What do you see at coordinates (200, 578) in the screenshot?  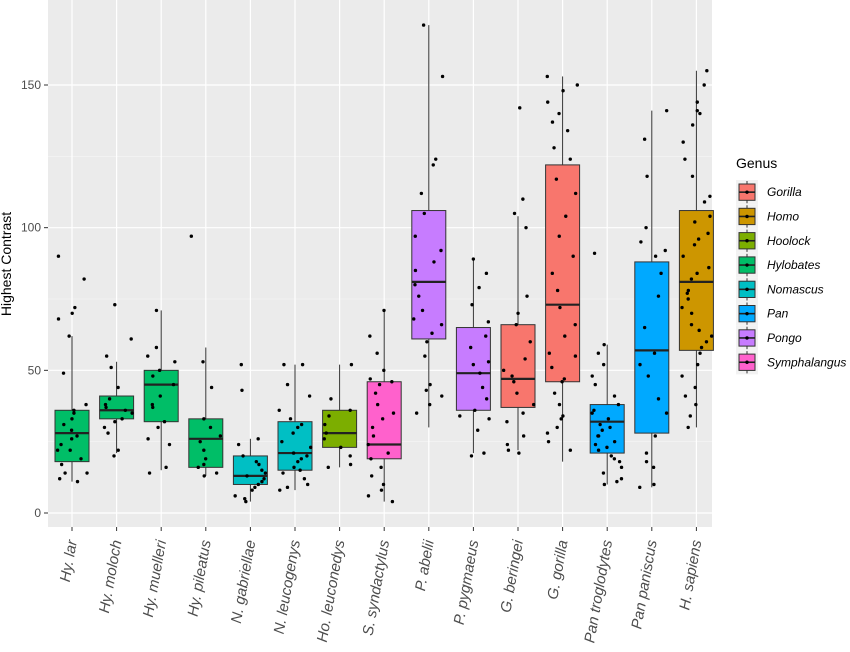 I see `x-tick-label: Hy. pileatus` at bounding box center [200, 578].